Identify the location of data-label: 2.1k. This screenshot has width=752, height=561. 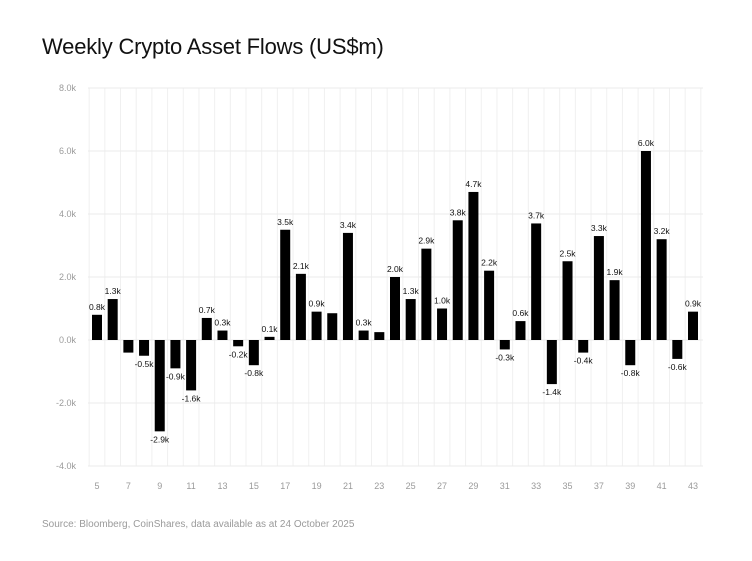
(301, 266).